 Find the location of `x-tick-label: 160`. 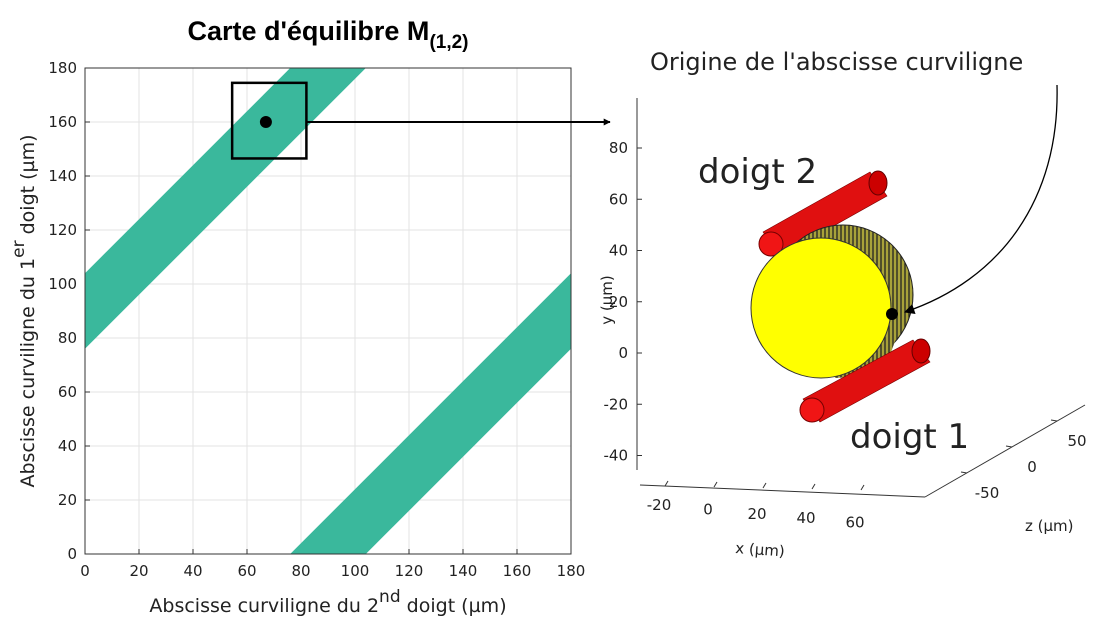

x-tick-label: 160 is located at coordinates (517, 571).